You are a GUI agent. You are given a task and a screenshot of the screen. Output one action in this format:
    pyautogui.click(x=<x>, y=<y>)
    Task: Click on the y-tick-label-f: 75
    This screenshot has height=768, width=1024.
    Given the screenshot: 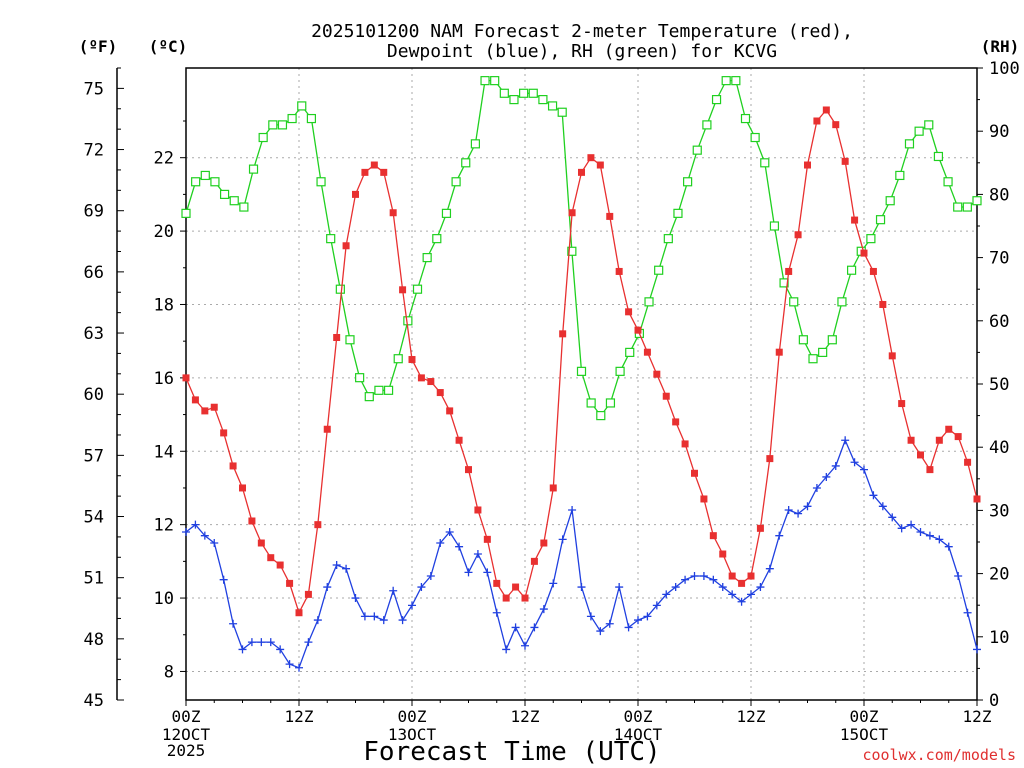 What is the action you would take?
    pyautogui.click(x=94, y=89)
    